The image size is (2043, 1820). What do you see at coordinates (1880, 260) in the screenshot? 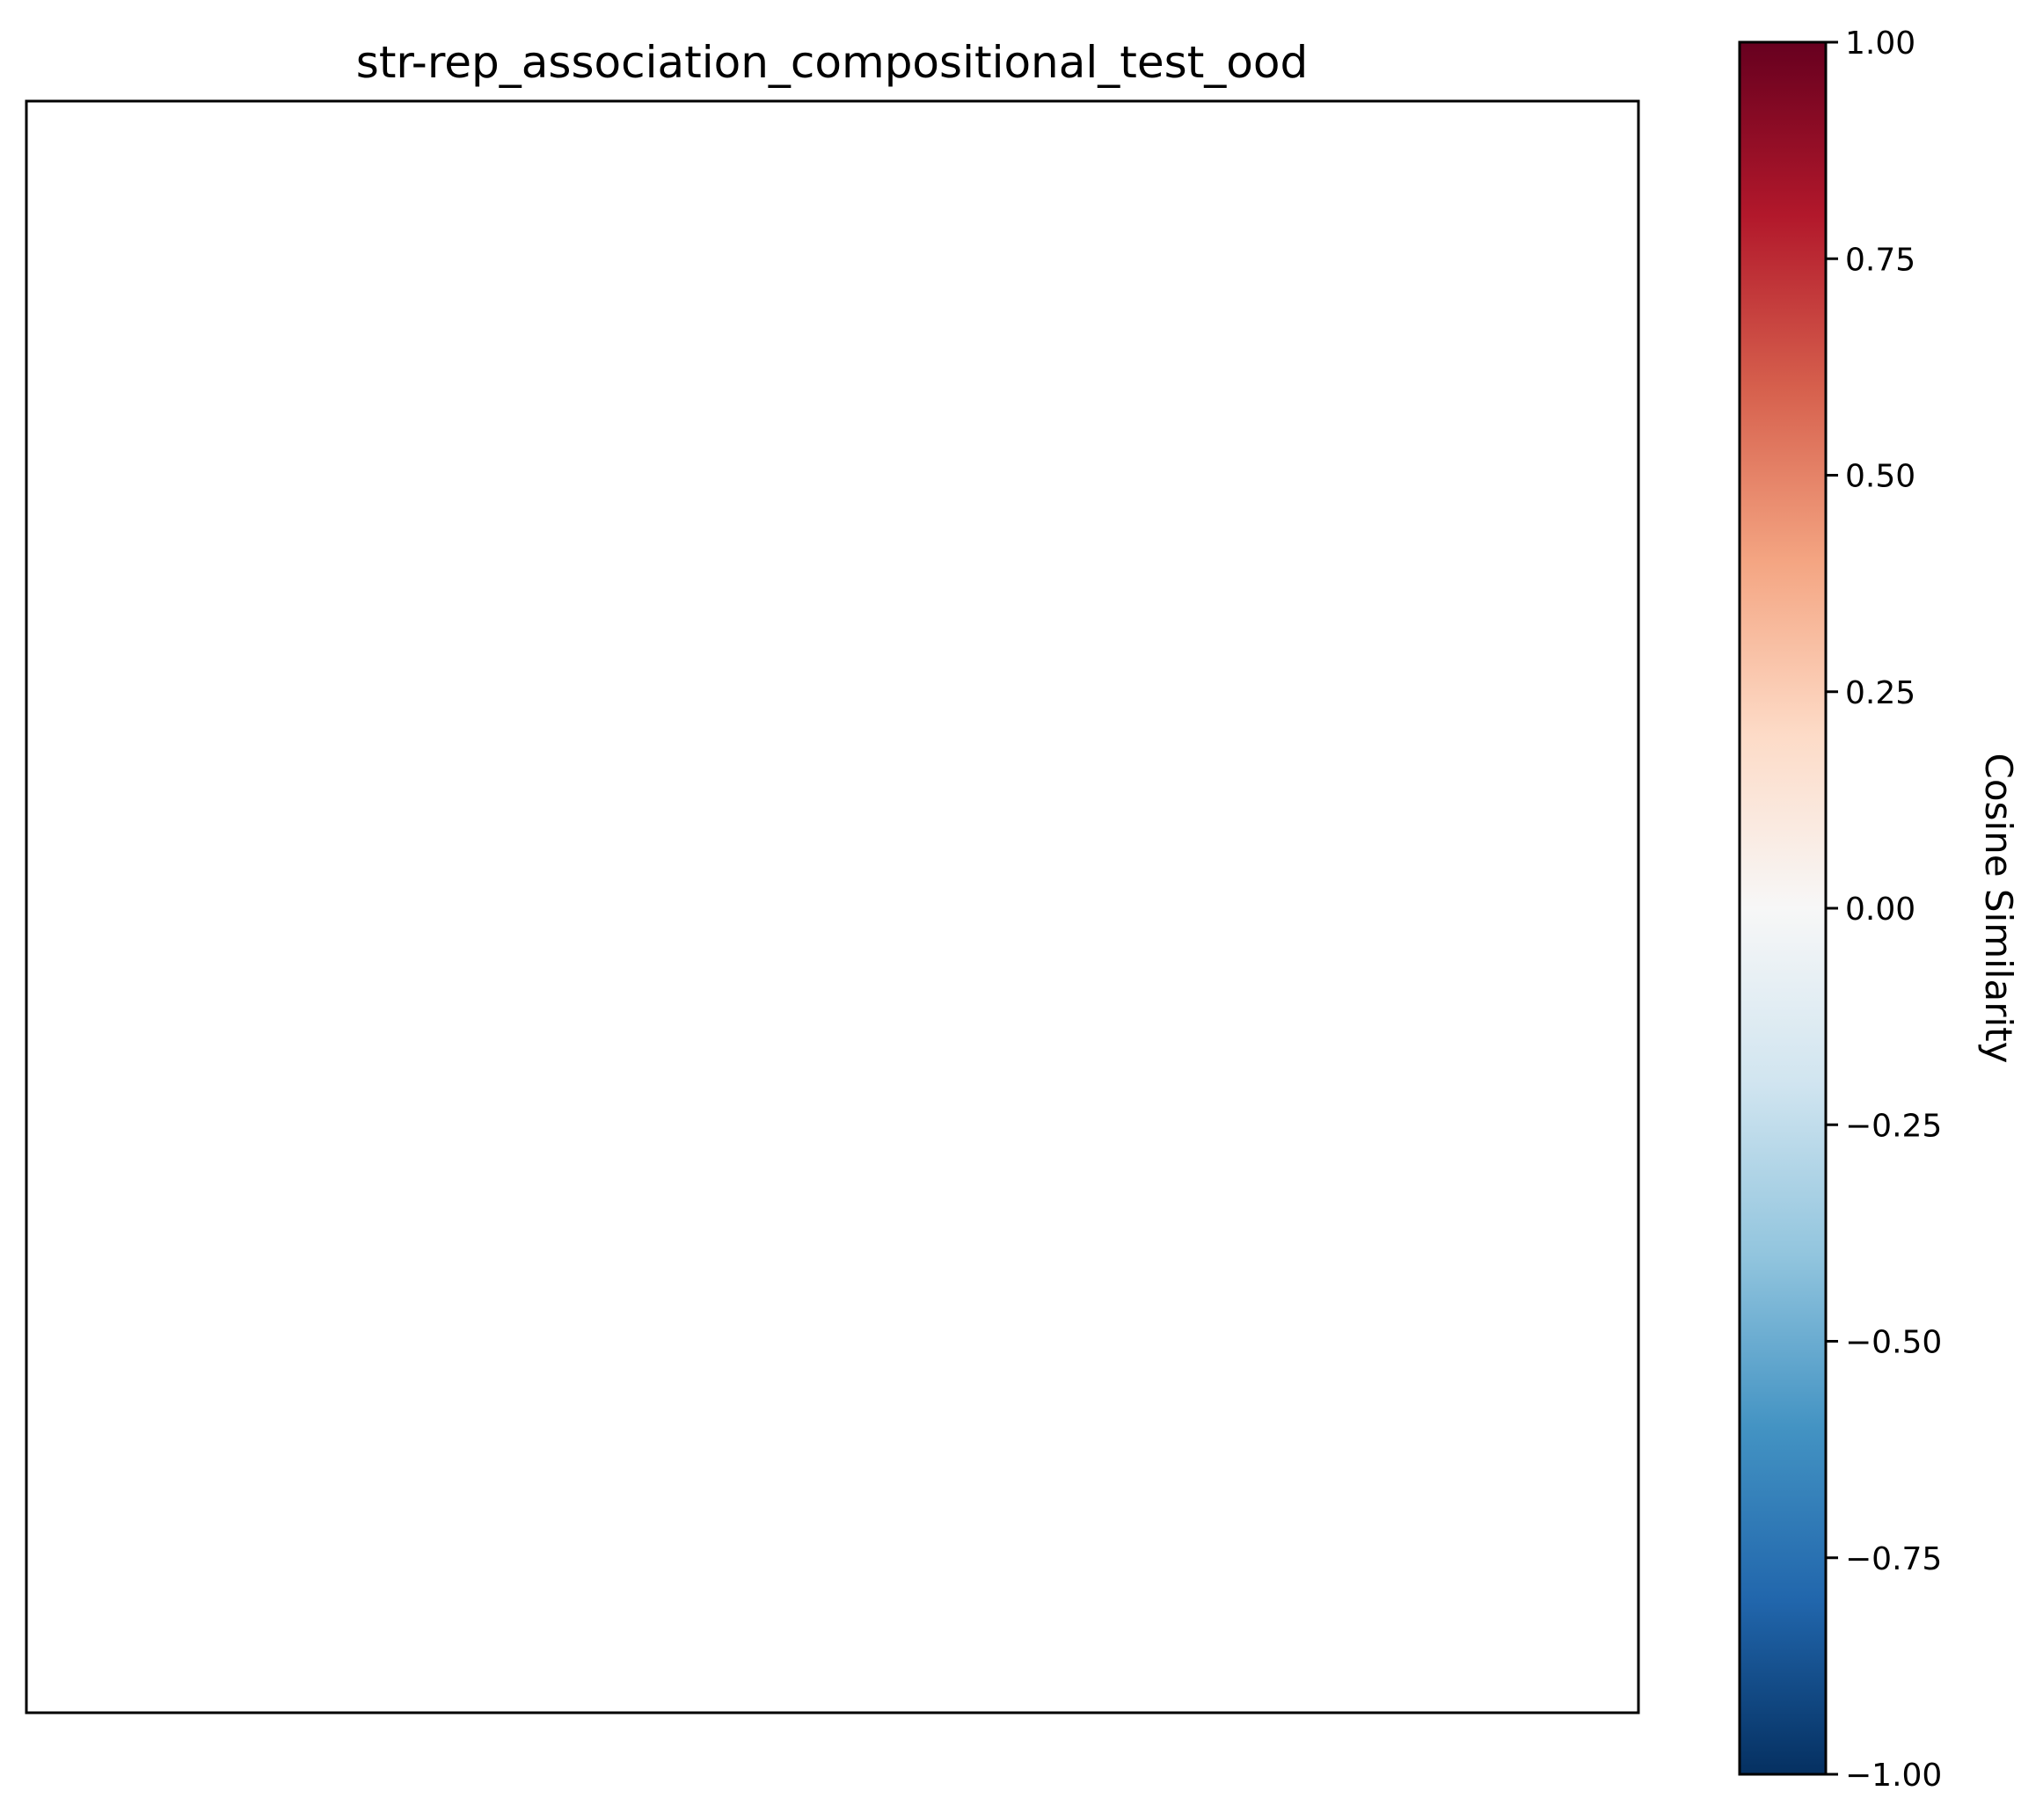
I see `colorbar-tick-label: 0.75` at bounding box center [1880, 260].